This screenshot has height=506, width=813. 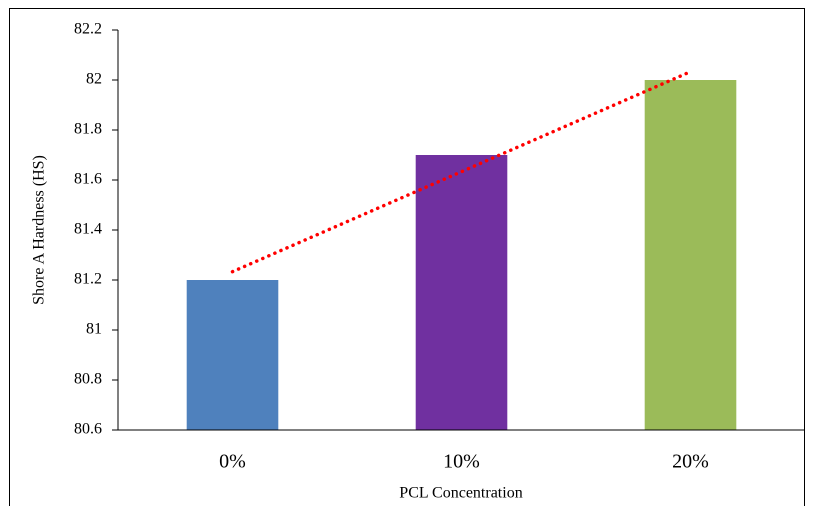 I want to click on x-tick-label: 20%, so click(x=690, y=462).